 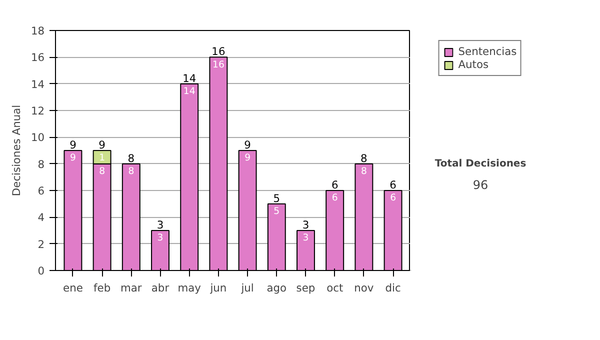 I want to click on y-tick-label: 16, so click(x=37, y=57).